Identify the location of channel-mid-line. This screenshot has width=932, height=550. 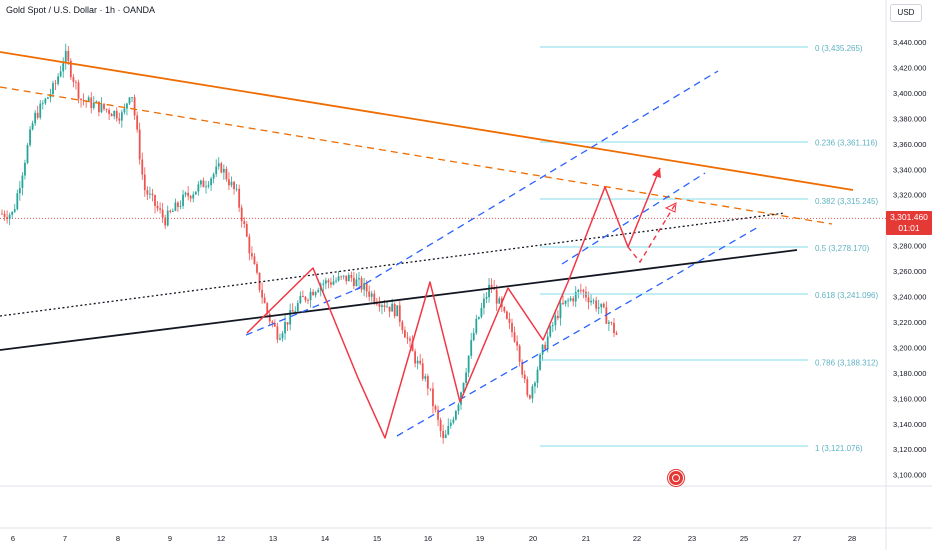
(633, 218).